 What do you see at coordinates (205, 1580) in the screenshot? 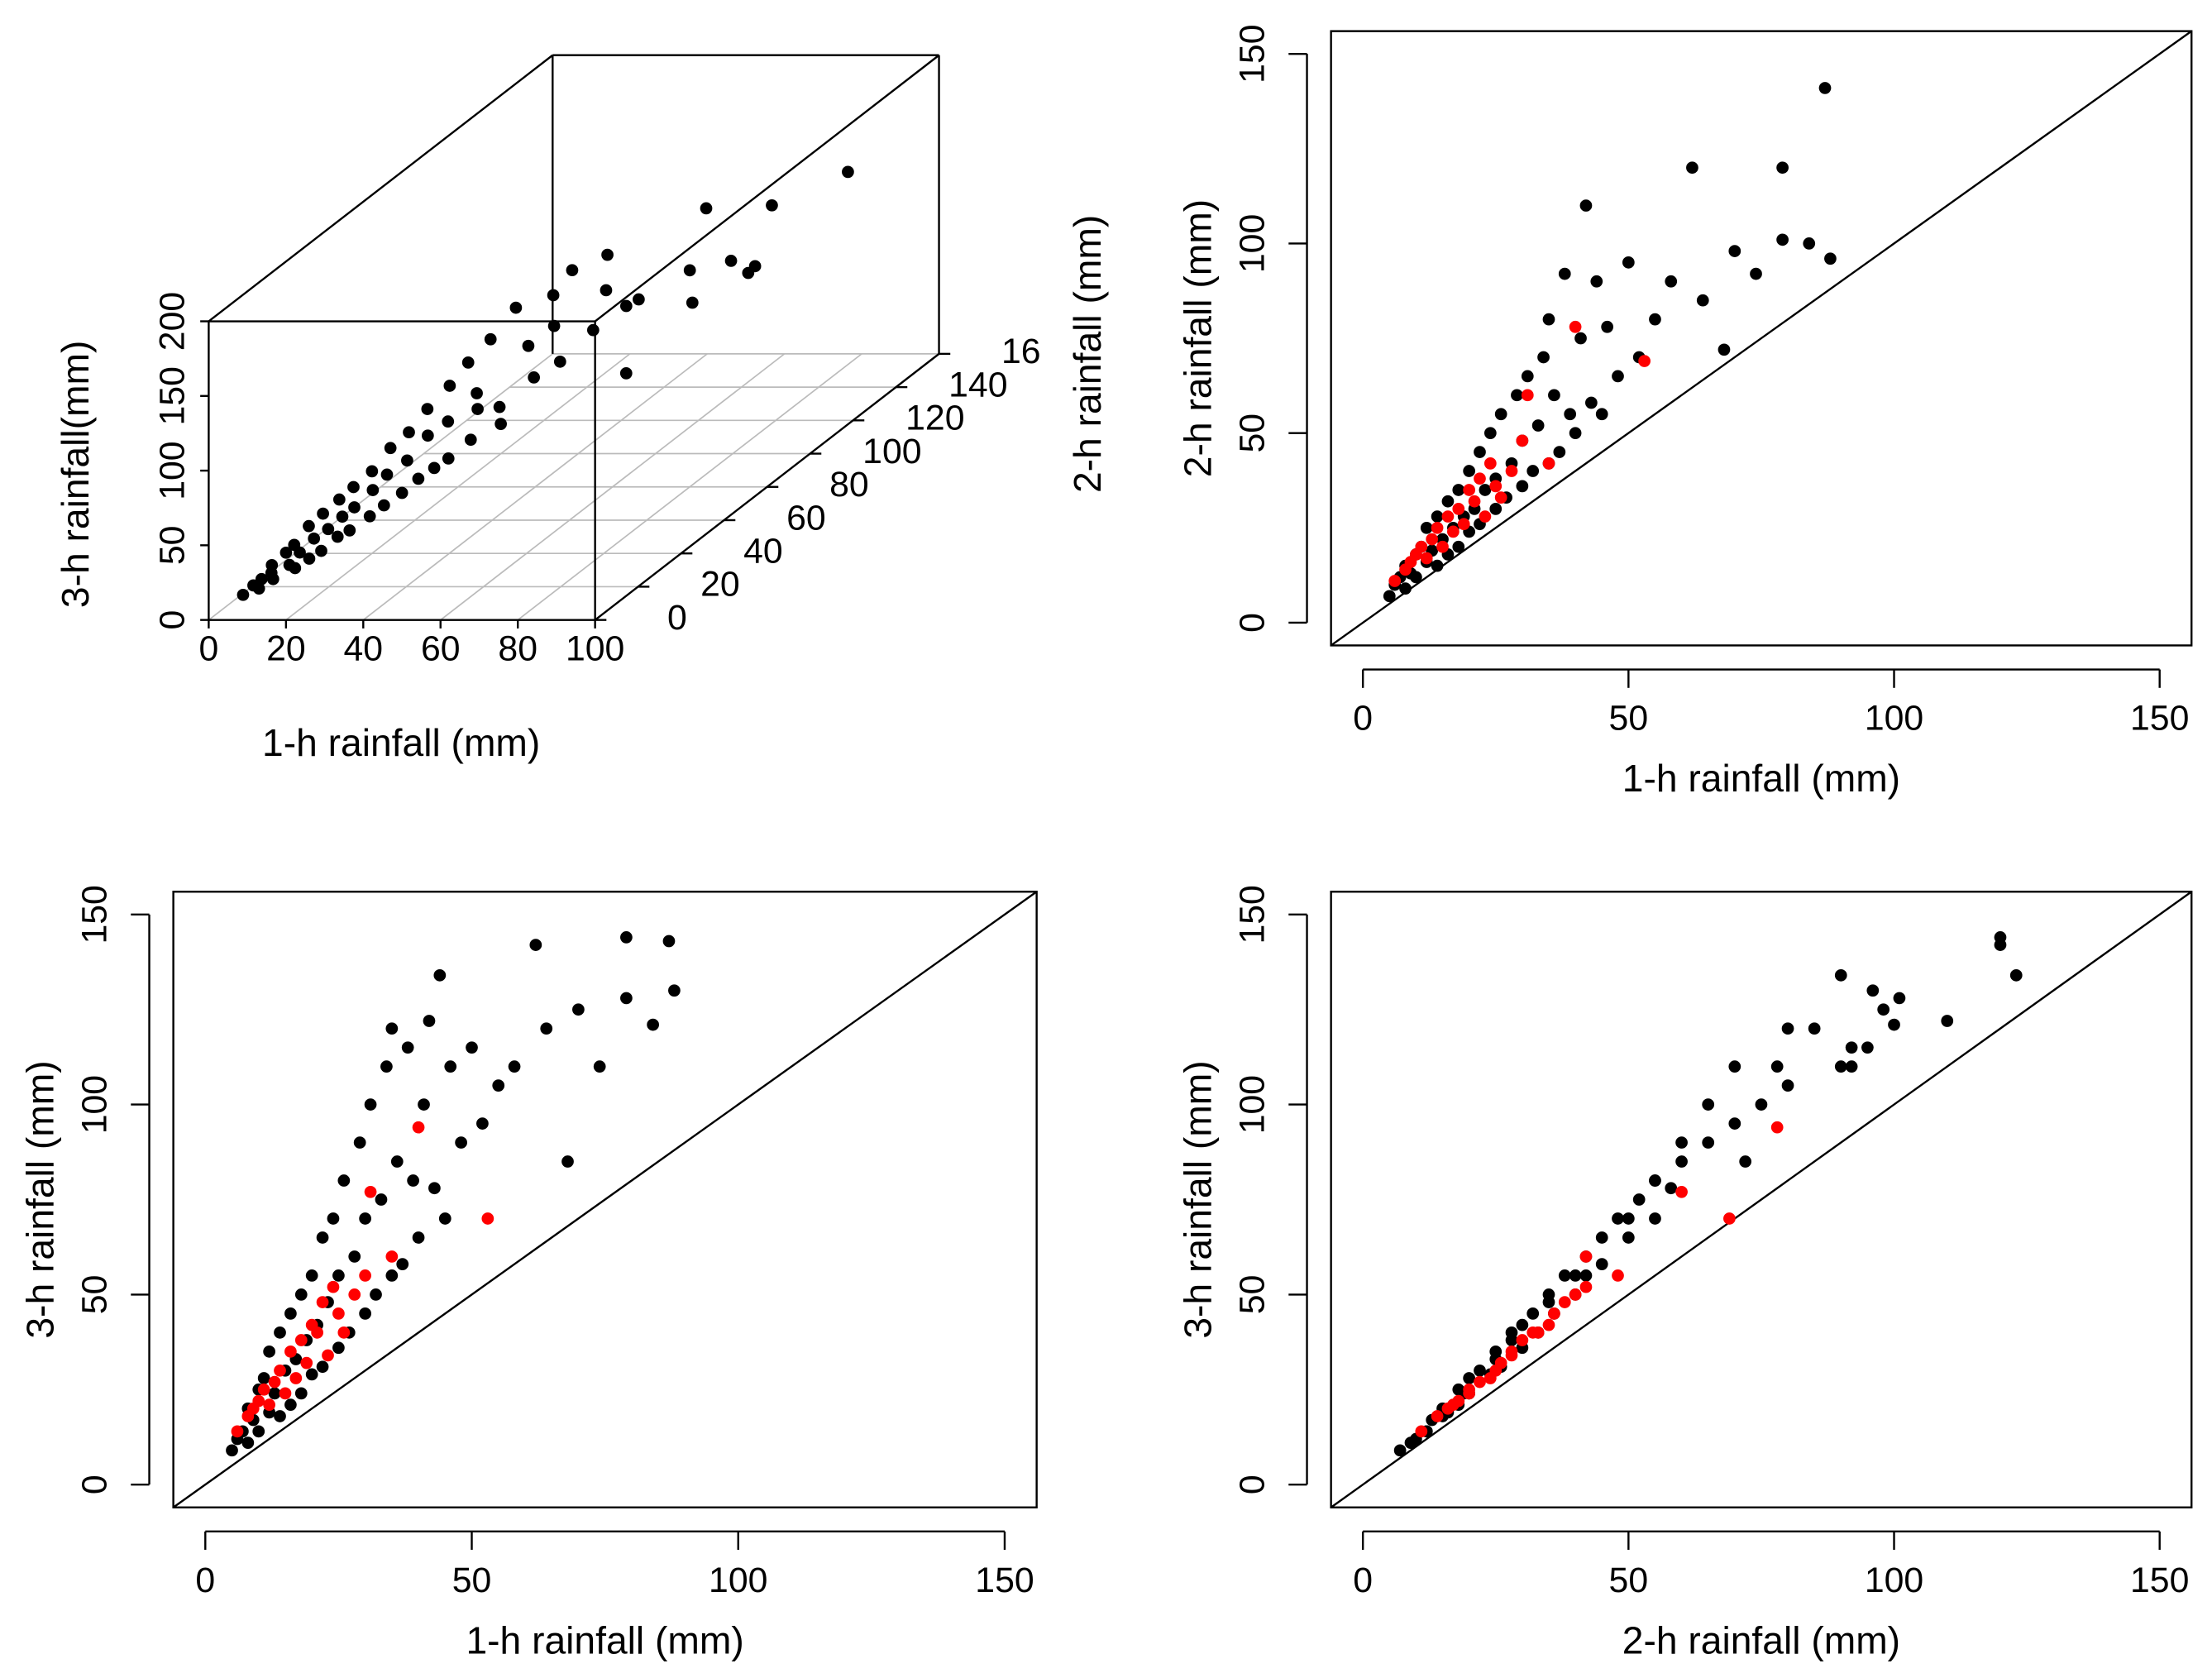
I see `x-tick-label: 0` at bounding box center [205, 1580].